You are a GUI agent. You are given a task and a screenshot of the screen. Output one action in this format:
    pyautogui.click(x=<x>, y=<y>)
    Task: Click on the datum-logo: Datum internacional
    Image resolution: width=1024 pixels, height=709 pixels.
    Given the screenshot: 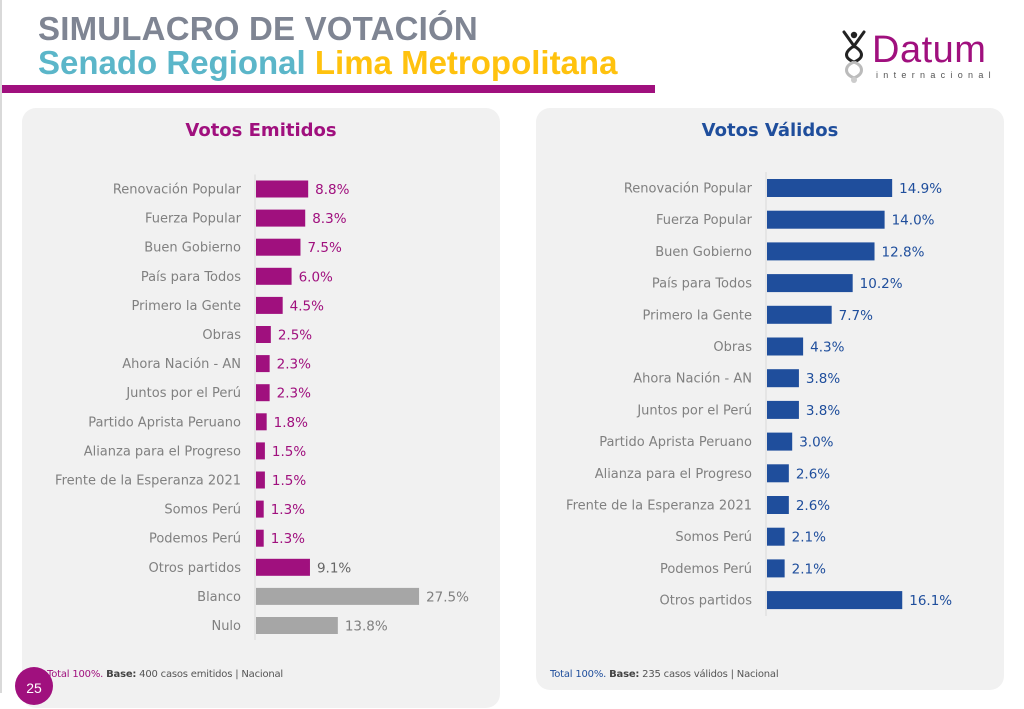 What is the action you would take?
    pyautogui.click(x=925, y=58)
    